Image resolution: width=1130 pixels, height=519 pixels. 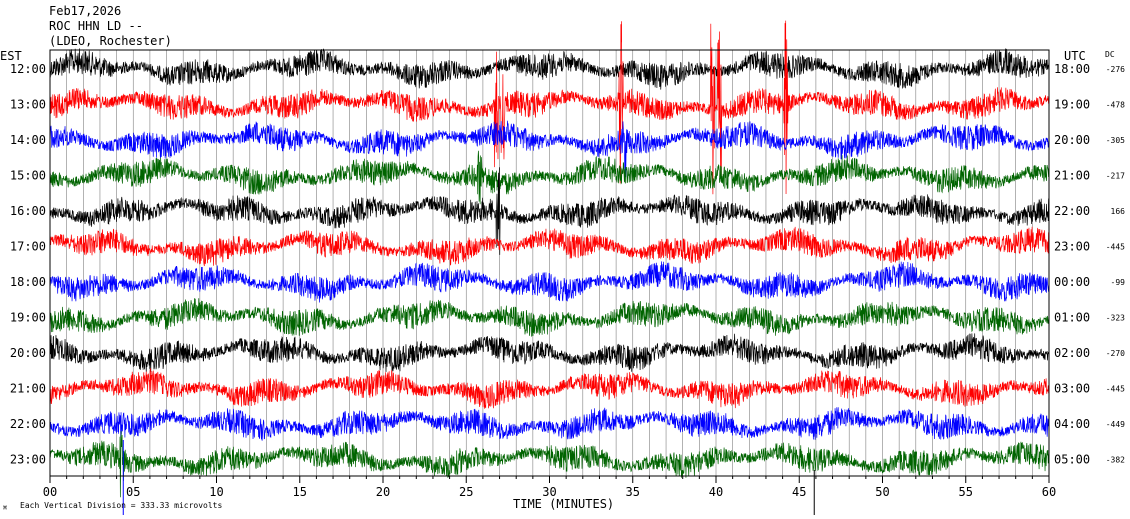 I want to click on x-tick-label: 00, so click(x=50, y=492).